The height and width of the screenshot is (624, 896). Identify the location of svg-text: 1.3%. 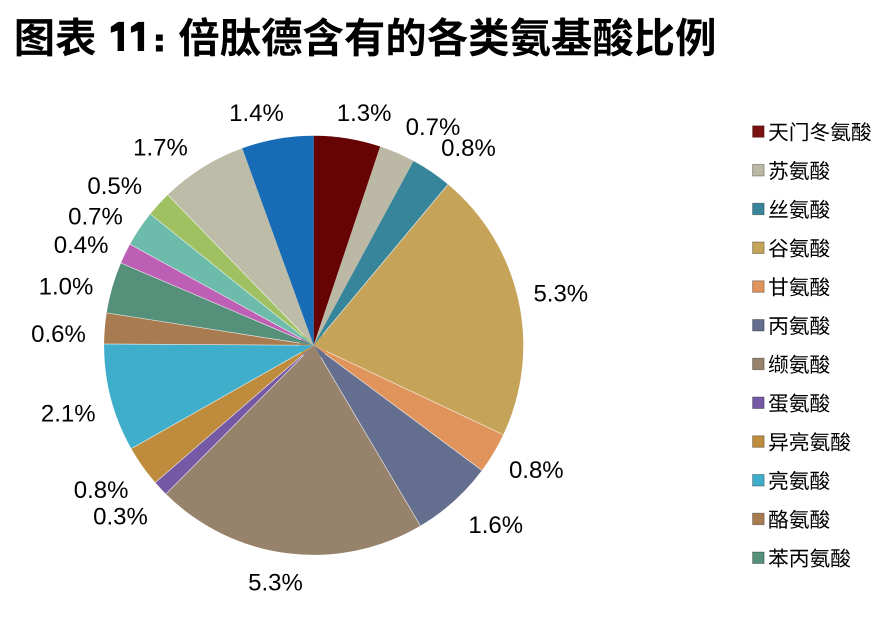
(364, 113).